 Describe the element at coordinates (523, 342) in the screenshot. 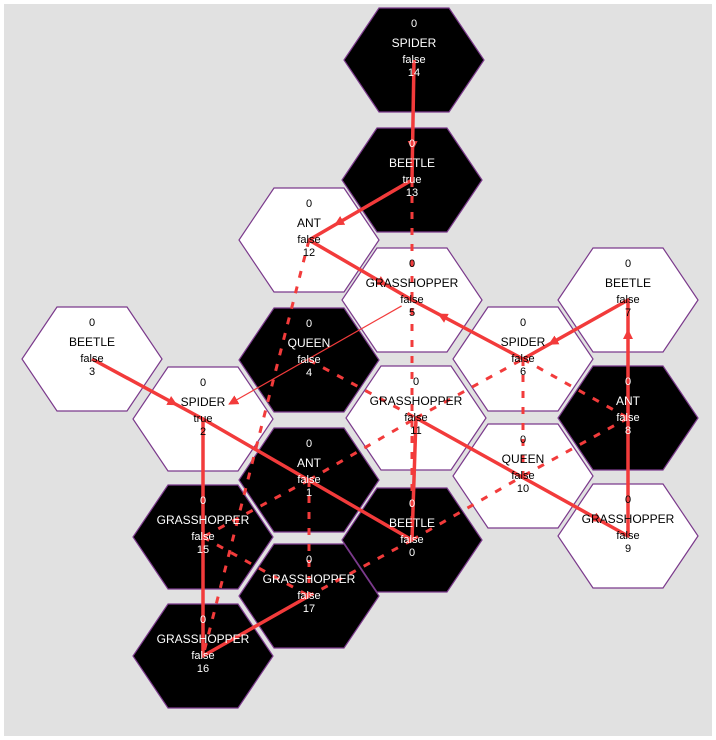

I see `hex-6-type-label: SPIDER` at that location.